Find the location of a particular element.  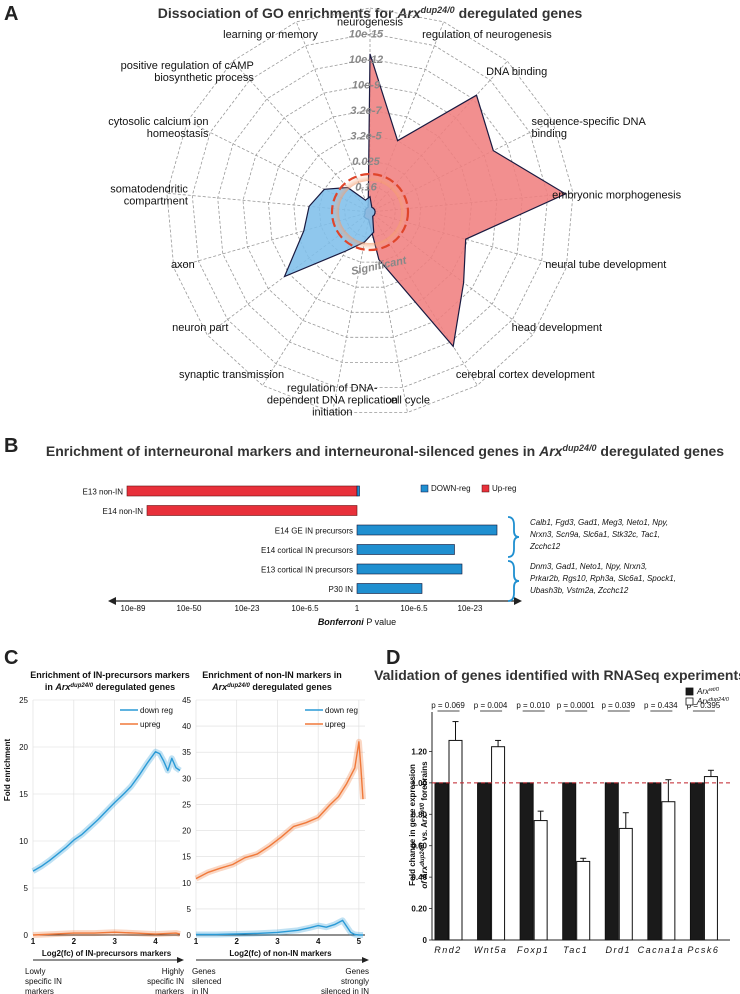

category-label: Wnt5a is located at coordinates (491, 950).